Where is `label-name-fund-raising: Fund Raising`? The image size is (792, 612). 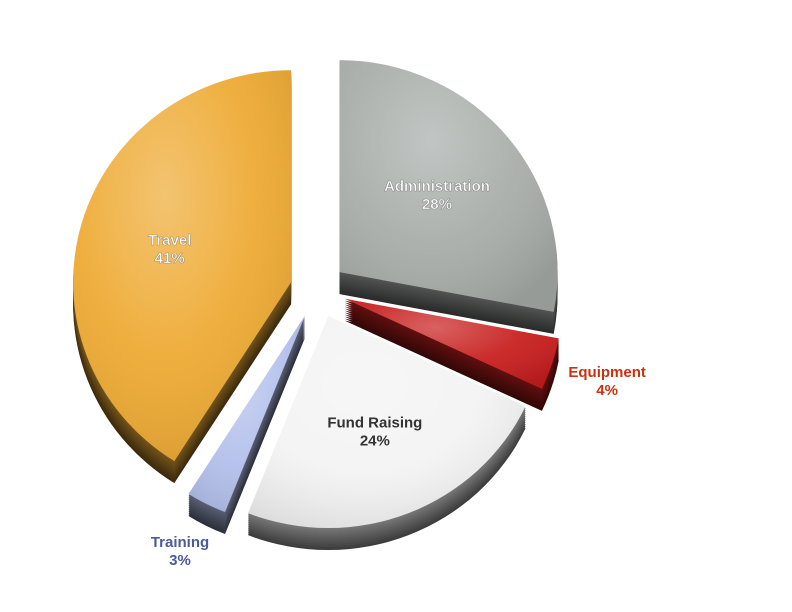
label-name-fund-raising: Fund Raising is located at coordinates (374, 422).